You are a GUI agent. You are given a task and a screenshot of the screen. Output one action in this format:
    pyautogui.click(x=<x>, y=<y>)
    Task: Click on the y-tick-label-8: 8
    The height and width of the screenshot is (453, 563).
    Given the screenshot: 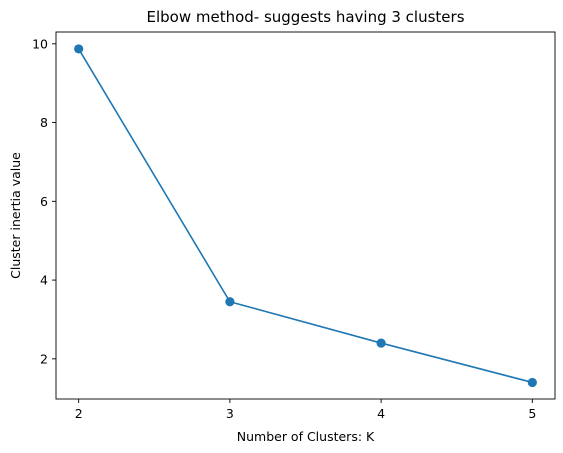 What is the action you would take?
    pyautogui.click(x=44, y=122)
    